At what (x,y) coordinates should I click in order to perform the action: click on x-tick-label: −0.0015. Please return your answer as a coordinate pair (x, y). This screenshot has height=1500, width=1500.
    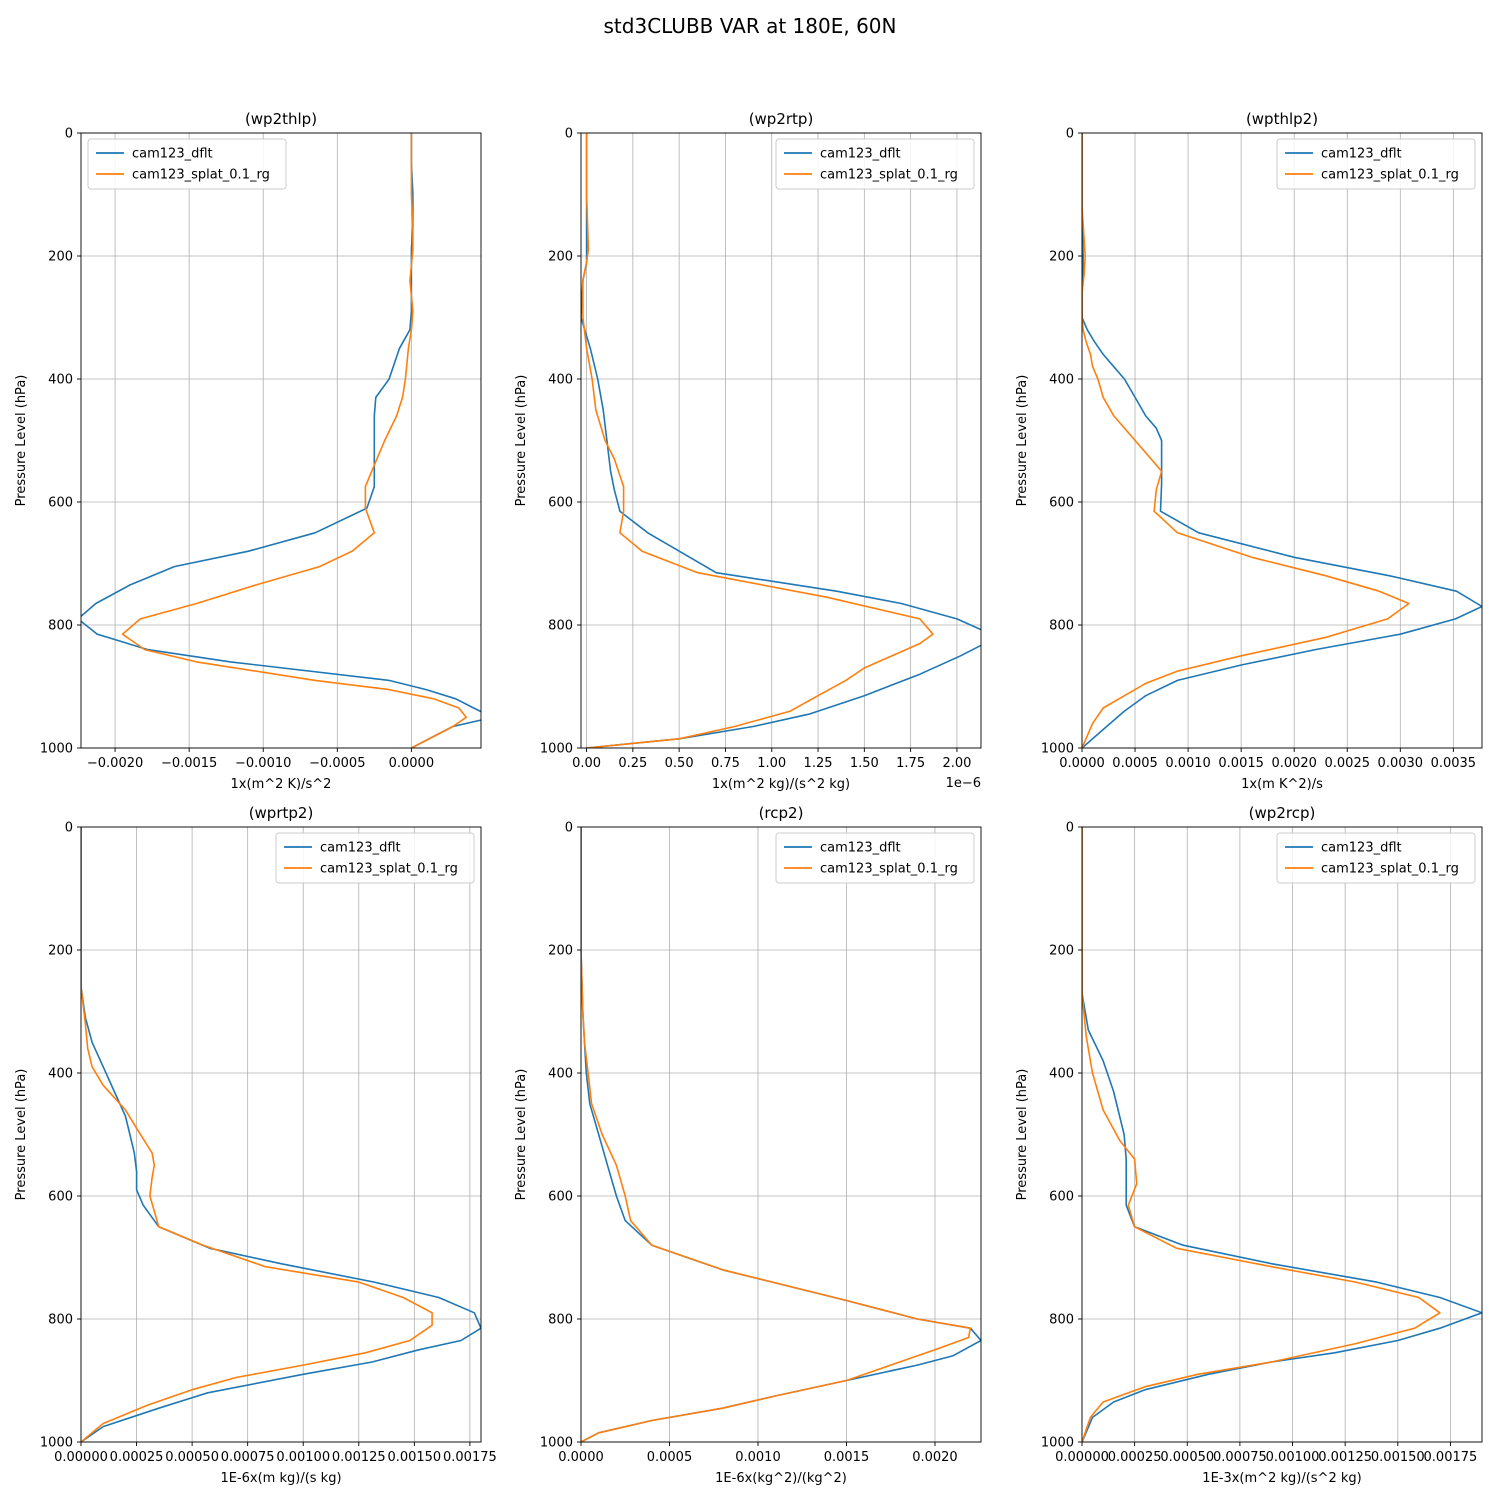
    Looking at the image, I should click on (189, 763).